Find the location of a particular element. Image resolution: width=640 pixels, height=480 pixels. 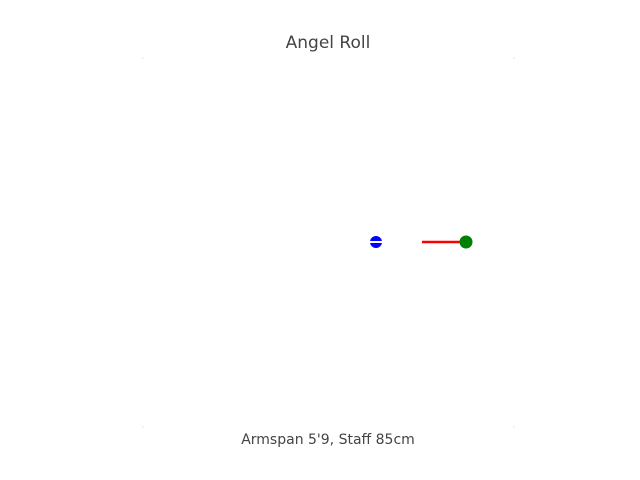

staff-end-marker is located at coordinates (466, 242).